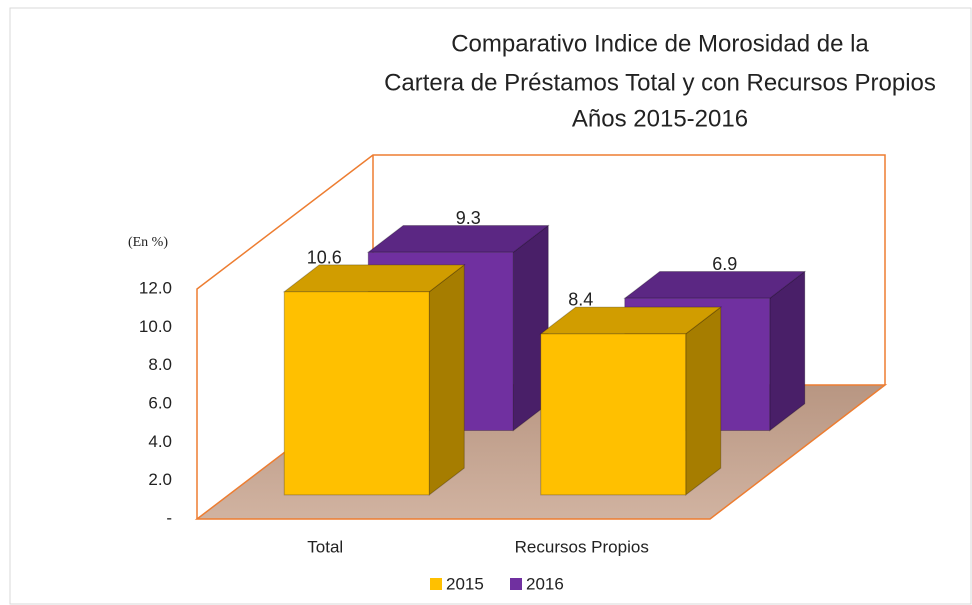 This screenshot has width=972, height=605. I want to click on y-tick-label: 6.0, so click(160, 402).